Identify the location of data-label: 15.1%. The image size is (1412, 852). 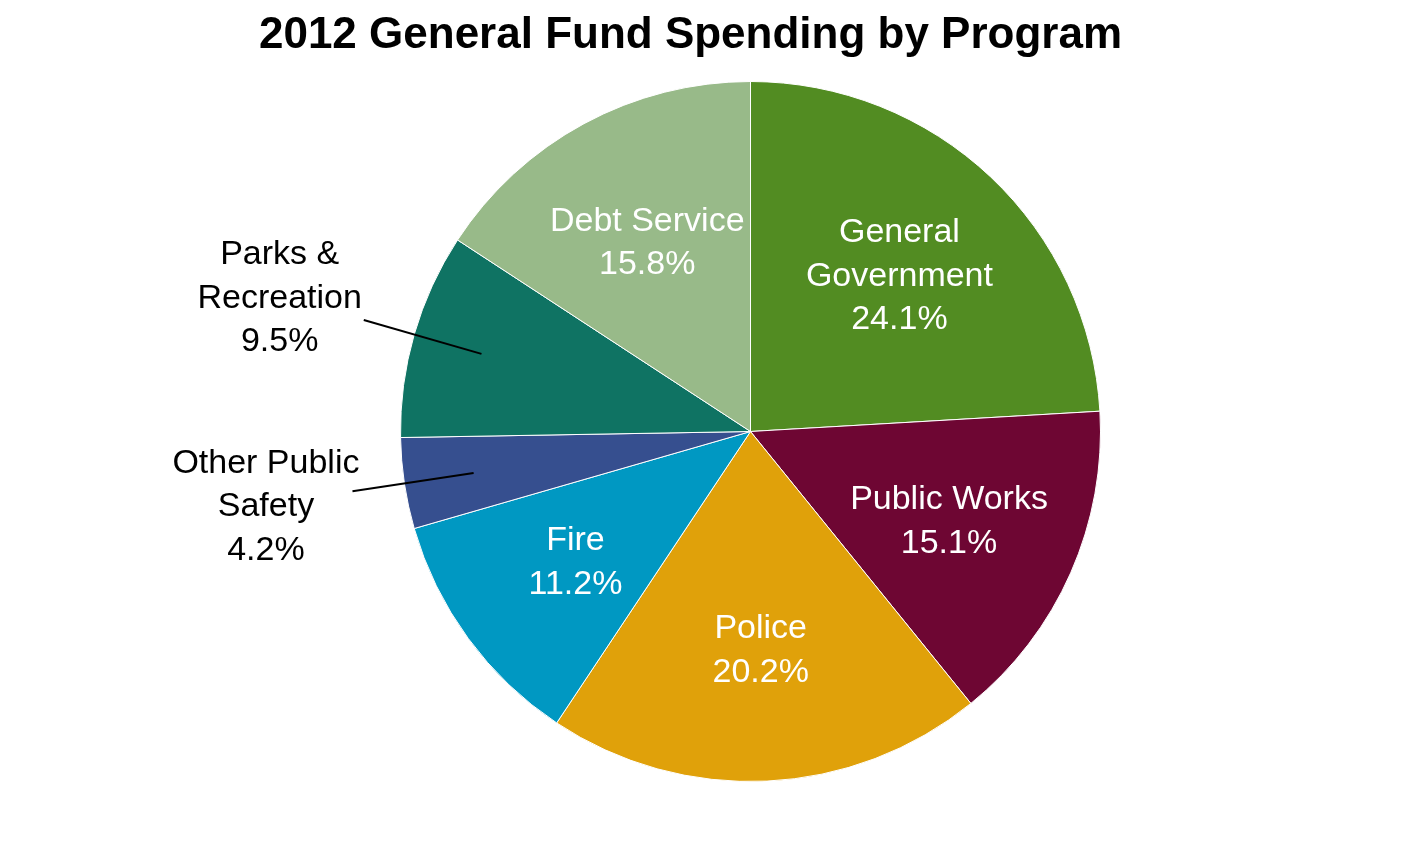
(949, 541).